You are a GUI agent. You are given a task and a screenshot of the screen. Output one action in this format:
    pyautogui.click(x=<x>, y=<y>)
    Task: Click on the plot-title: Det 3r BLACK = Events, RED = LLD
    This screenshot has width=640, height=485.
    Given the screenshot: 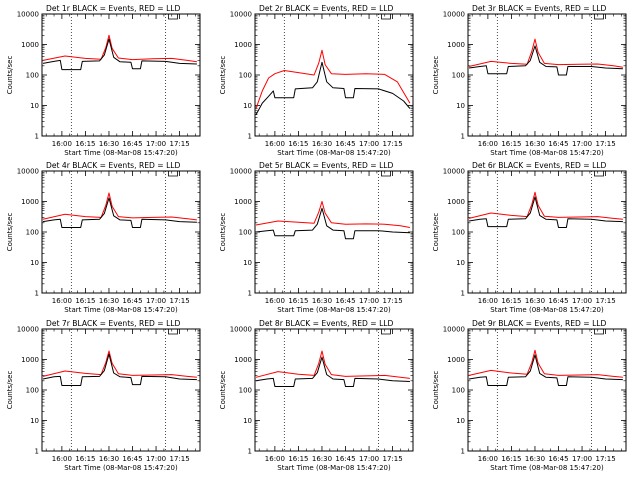 What is the action you would take?
    pyautogui.click(x=539, y=8)
    